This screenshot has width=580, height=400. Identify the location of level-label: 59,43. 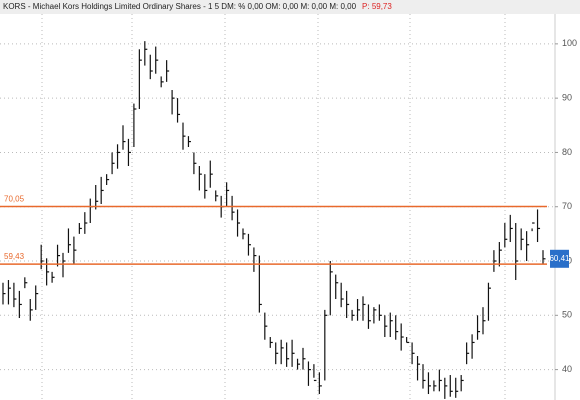
(14, 256).